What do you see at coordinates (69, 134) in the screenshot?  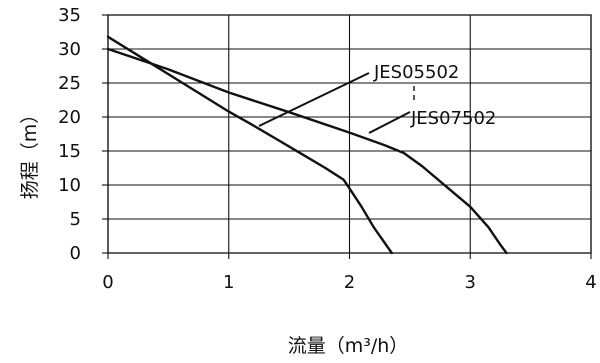 I see `y-axis-ticks: 0 5 10 15 20 25 30 35` at bounding box center [69, 134].